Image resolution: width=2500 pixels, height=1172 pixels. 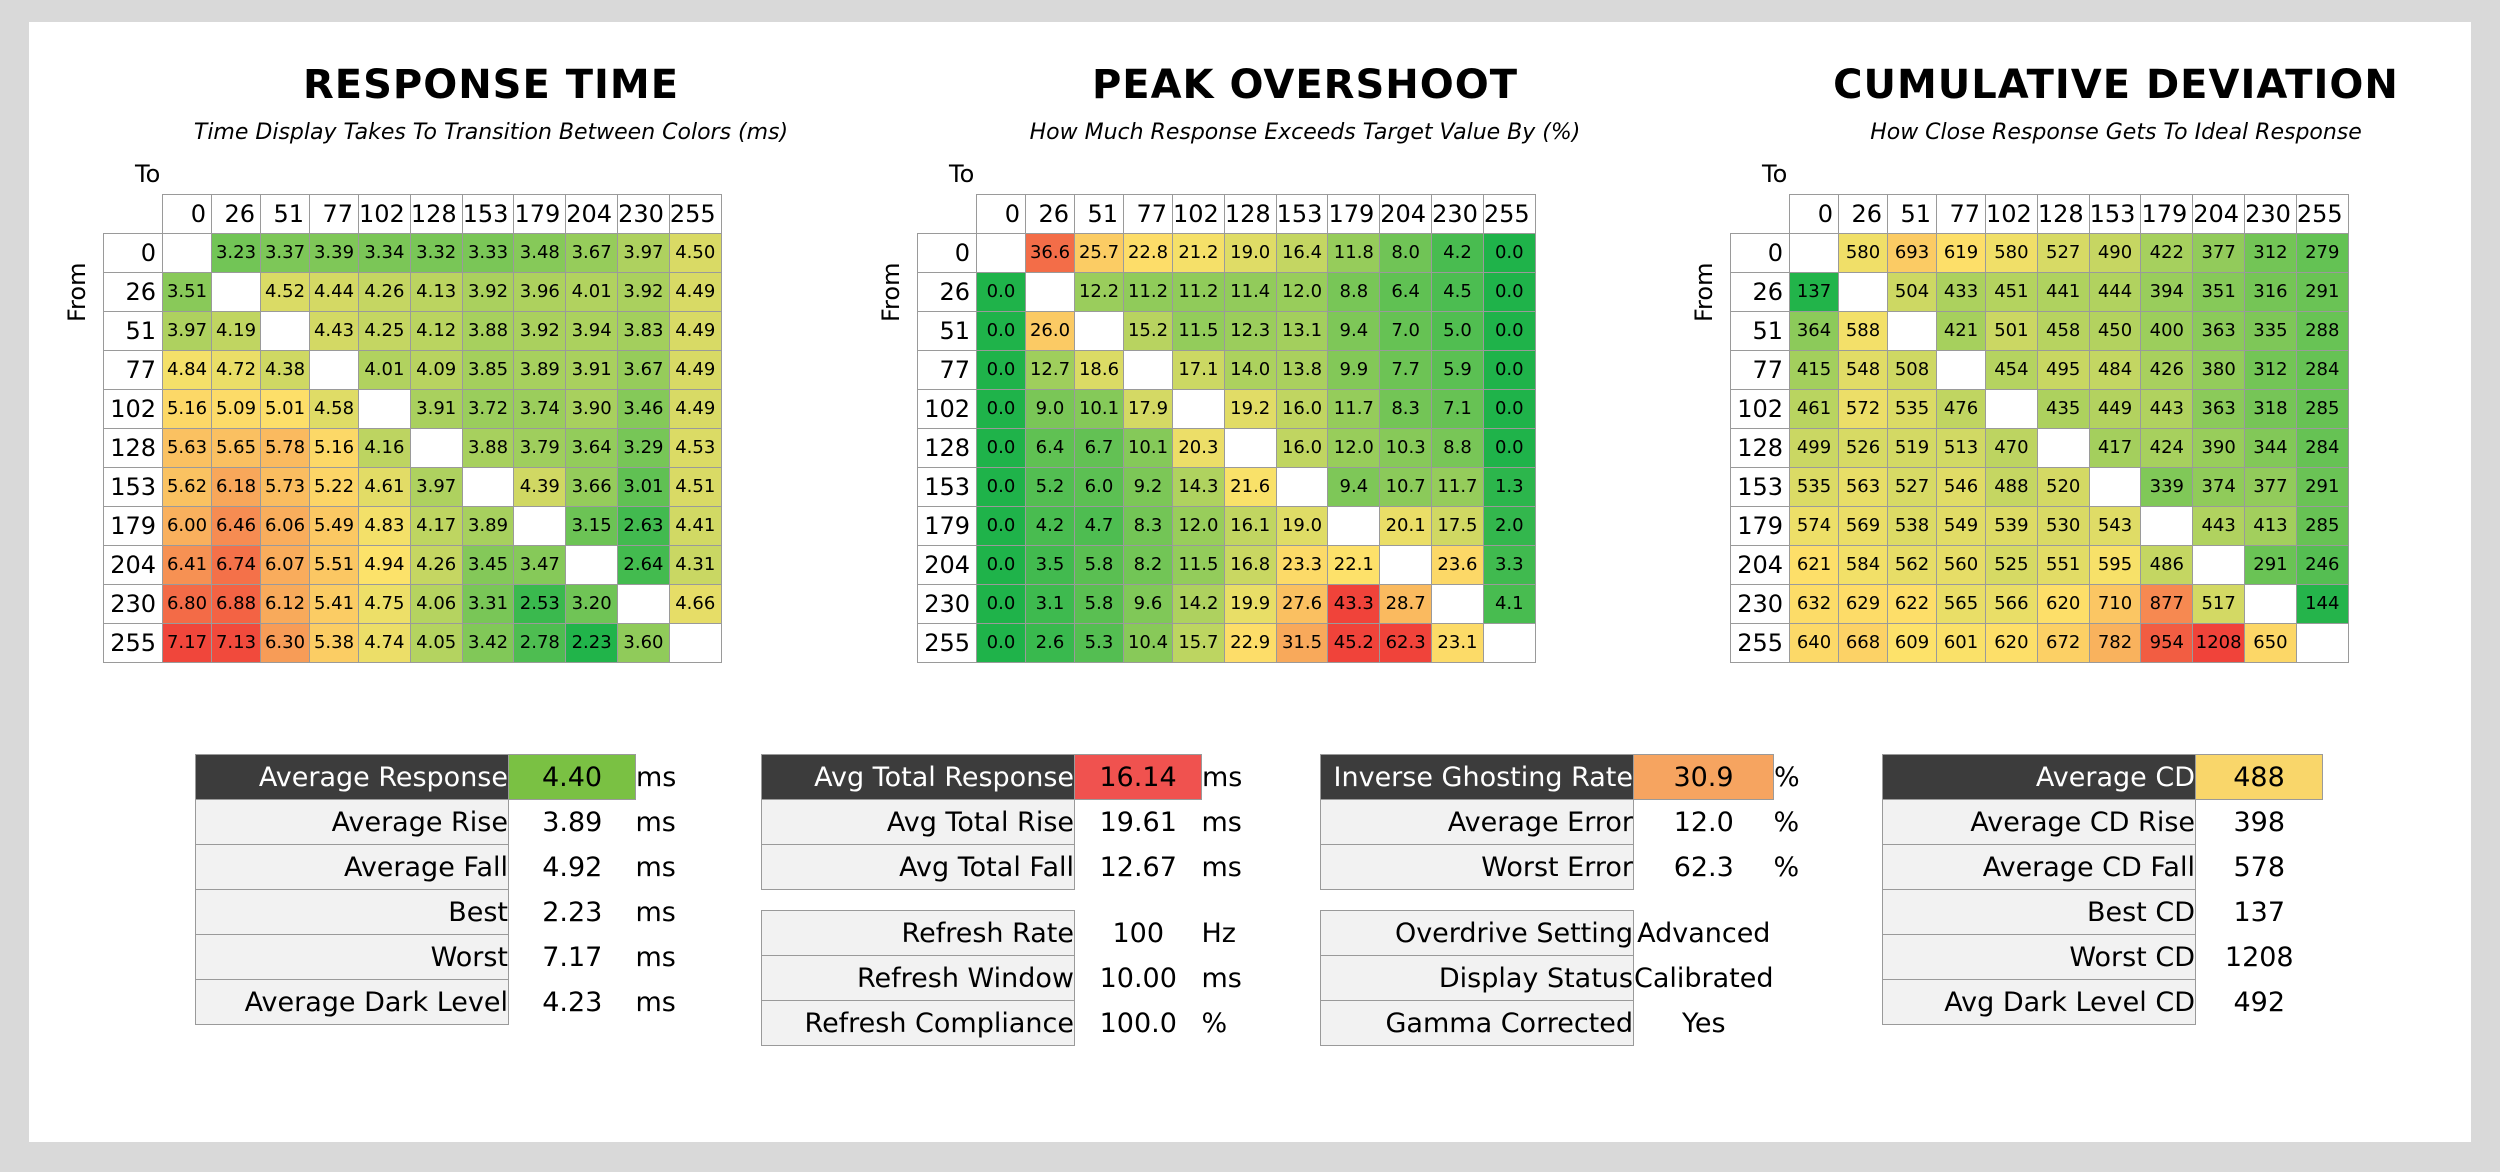 What do you see at coordinates (1354, 370) in the screenshot?
I see `heatmap-cell: 9.9` at bounding box center [1354, 370].